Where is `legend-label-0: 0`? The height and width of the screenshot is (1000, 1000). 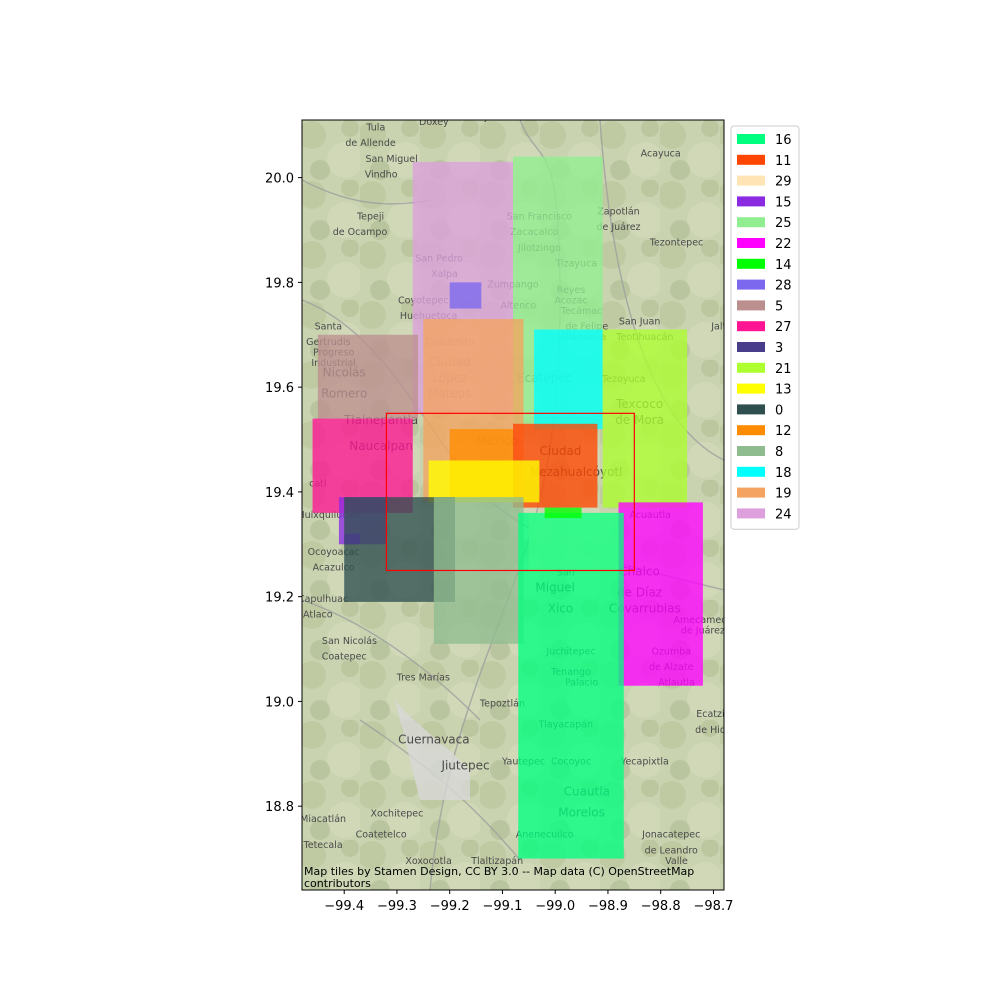 legend-label-0: 0 is located at coordinates (779, 410).